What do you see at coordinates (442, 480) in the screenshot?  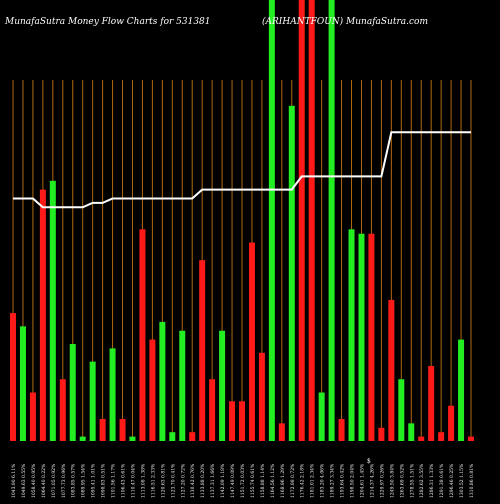 I see `x-tick-label: 1291.38 0.61%` at bounding box center [442, 480].